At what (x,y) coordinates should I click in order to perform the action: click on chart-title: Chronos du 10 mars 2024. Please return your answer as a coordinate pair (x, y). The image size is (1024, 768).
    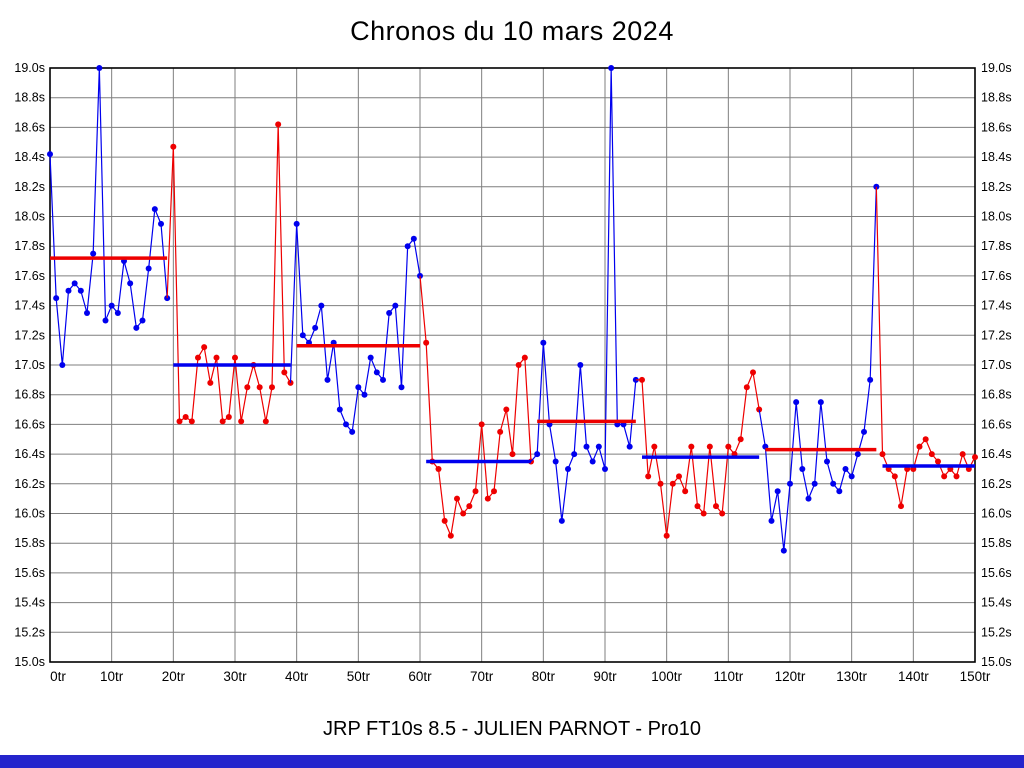
    Looking at the image, I should click on (512, 31).